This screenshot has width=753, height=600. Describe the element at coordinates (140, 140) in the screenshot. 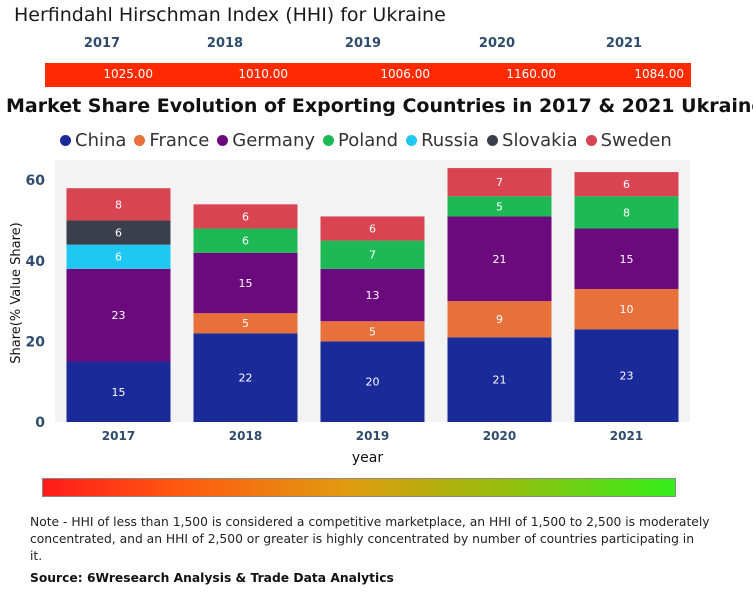

I see `legend-dot-france` at that location.